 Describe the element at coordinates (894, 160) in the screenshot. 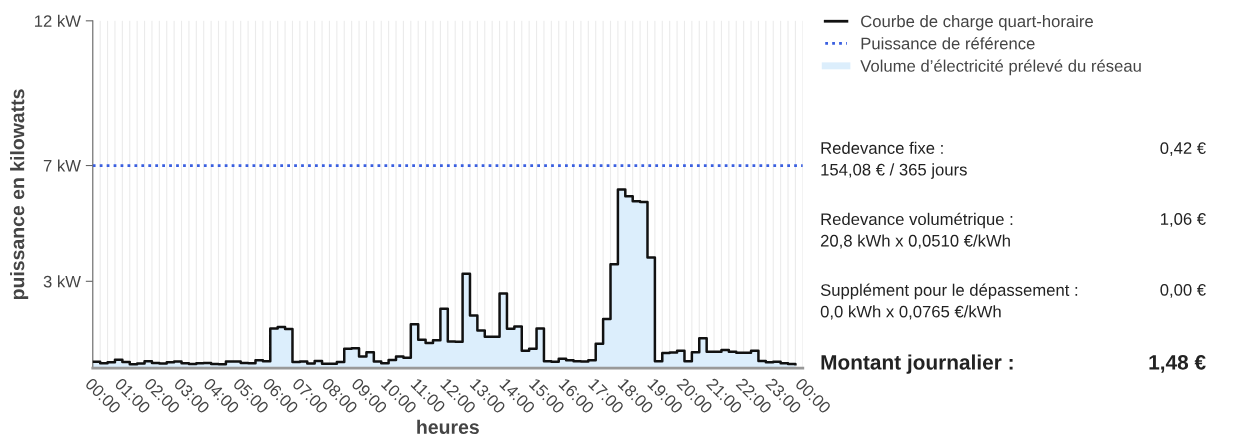

I see `text: Redevance fixe : 154,08 € / 365 jours` at that location.